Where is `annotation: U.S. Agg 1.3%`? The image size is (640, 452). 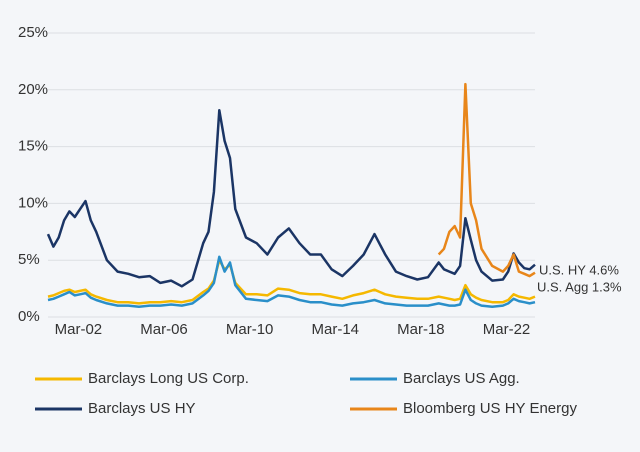
annotation: U.S. Agg 1.3% is located at coordinates (579, 286).